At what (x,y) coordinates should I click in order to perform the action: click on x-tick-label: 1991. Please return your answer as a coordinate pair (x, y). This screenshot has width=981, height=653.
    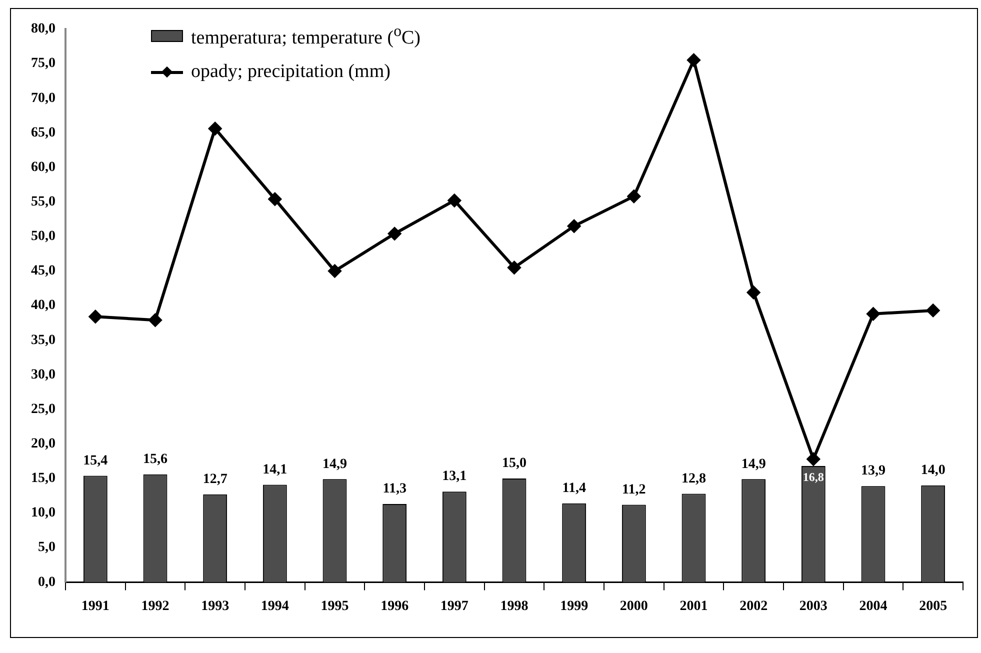
    Looking at the image, I should click on (95, 606).